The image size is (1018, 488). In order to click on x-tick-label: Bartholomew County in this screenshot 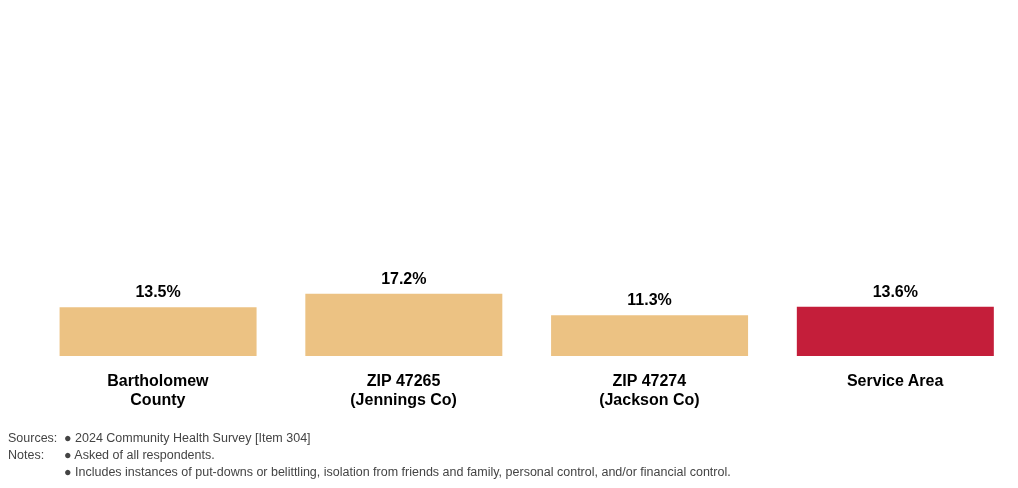, I will do `click(158, 390)`.